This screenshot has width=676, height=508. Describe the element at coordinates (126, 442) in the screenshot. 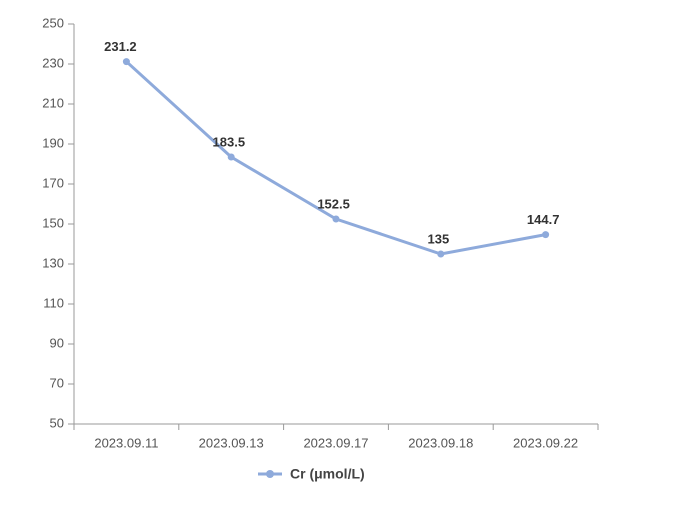

I see `x-tick-label: 2023.09.11` at that location.